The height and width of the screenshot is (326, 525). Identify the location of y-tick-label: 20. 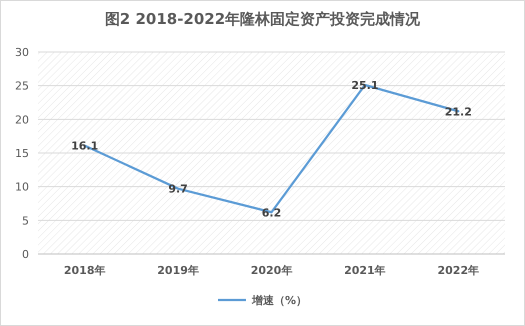
(22, 119).